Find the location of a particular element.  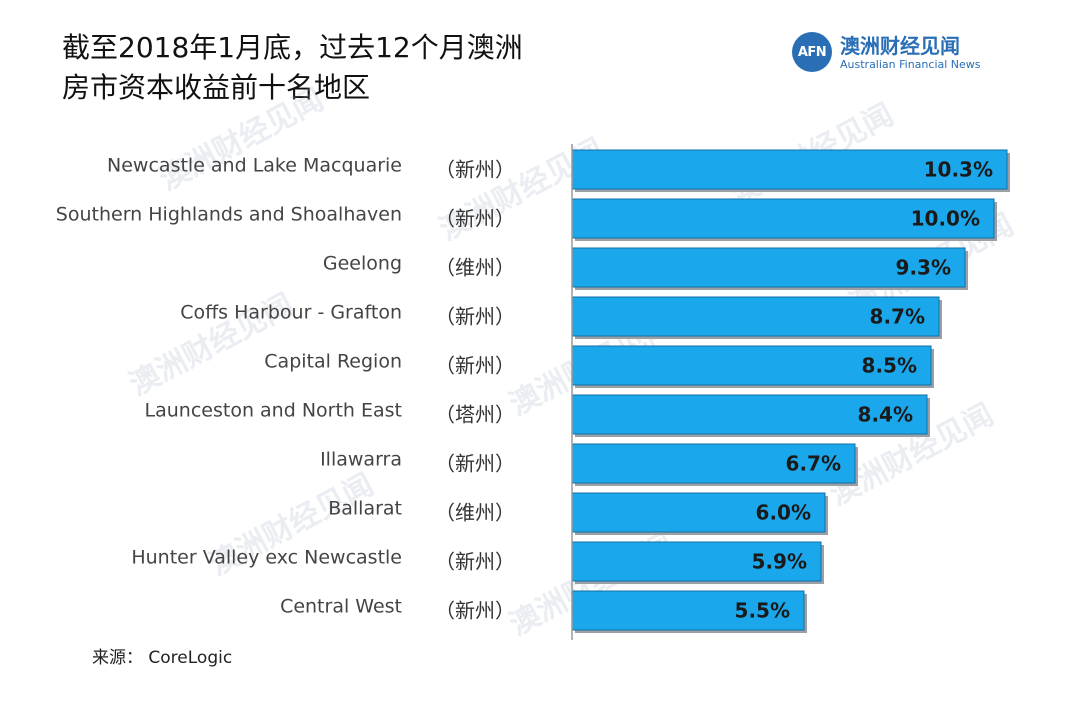

category-label: Coffs Harbour - Grafton is located at coordinates (291, 313).